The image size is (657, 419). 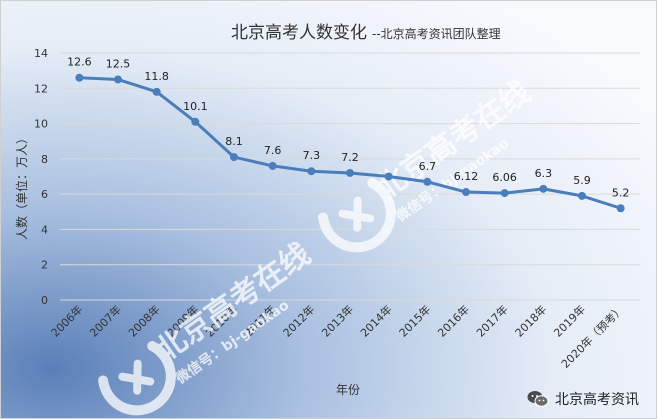 What do you see at coordinates (582, 180) in the screenshot?
I see `data-label: 5.9` at bounding box center [582, 180].